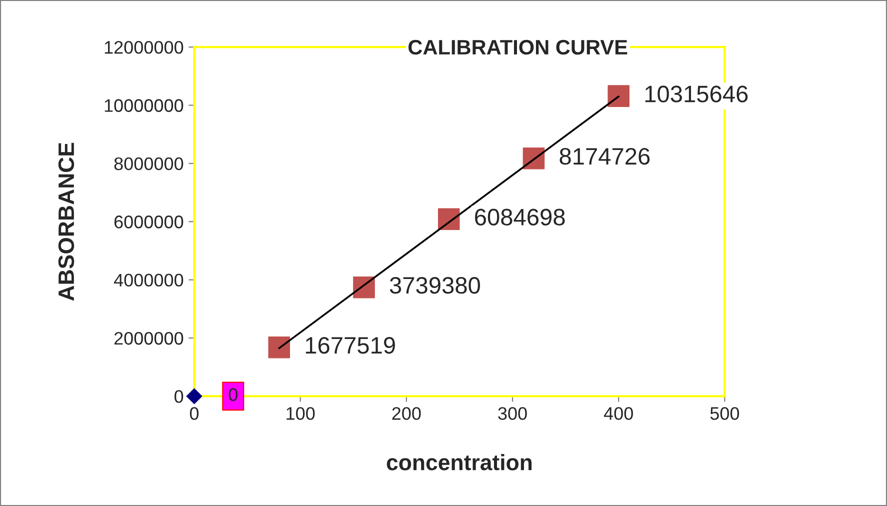 Image resolution: width=887 pixels, height=506 pixels. Describe the element at coordinates (149, 280) in the screenshot. I see `y-tick-label: 4000000` at that location.